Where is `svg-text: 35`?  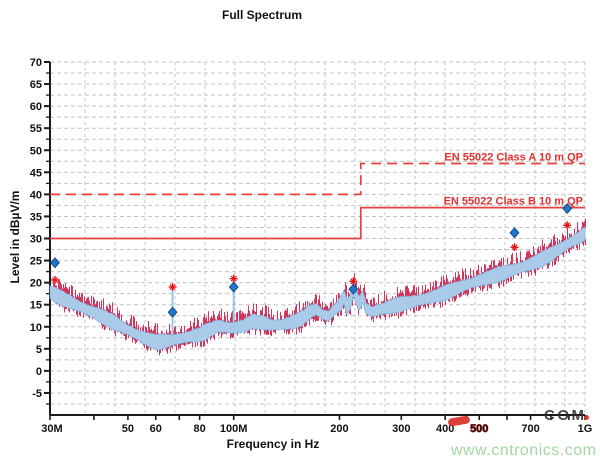 svg-text: 35 is located at coordinates (36, 217).